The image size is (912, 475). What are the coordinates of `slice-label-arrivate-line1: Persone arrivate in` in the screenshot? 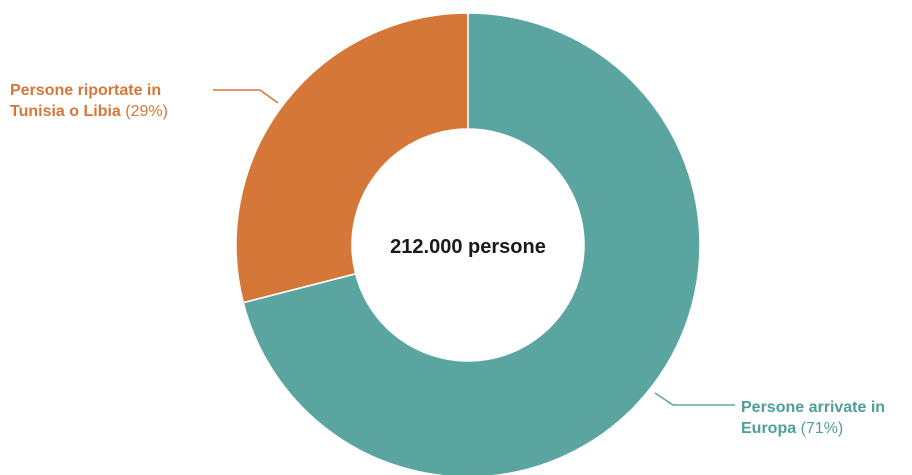 It's located at (813, 407).